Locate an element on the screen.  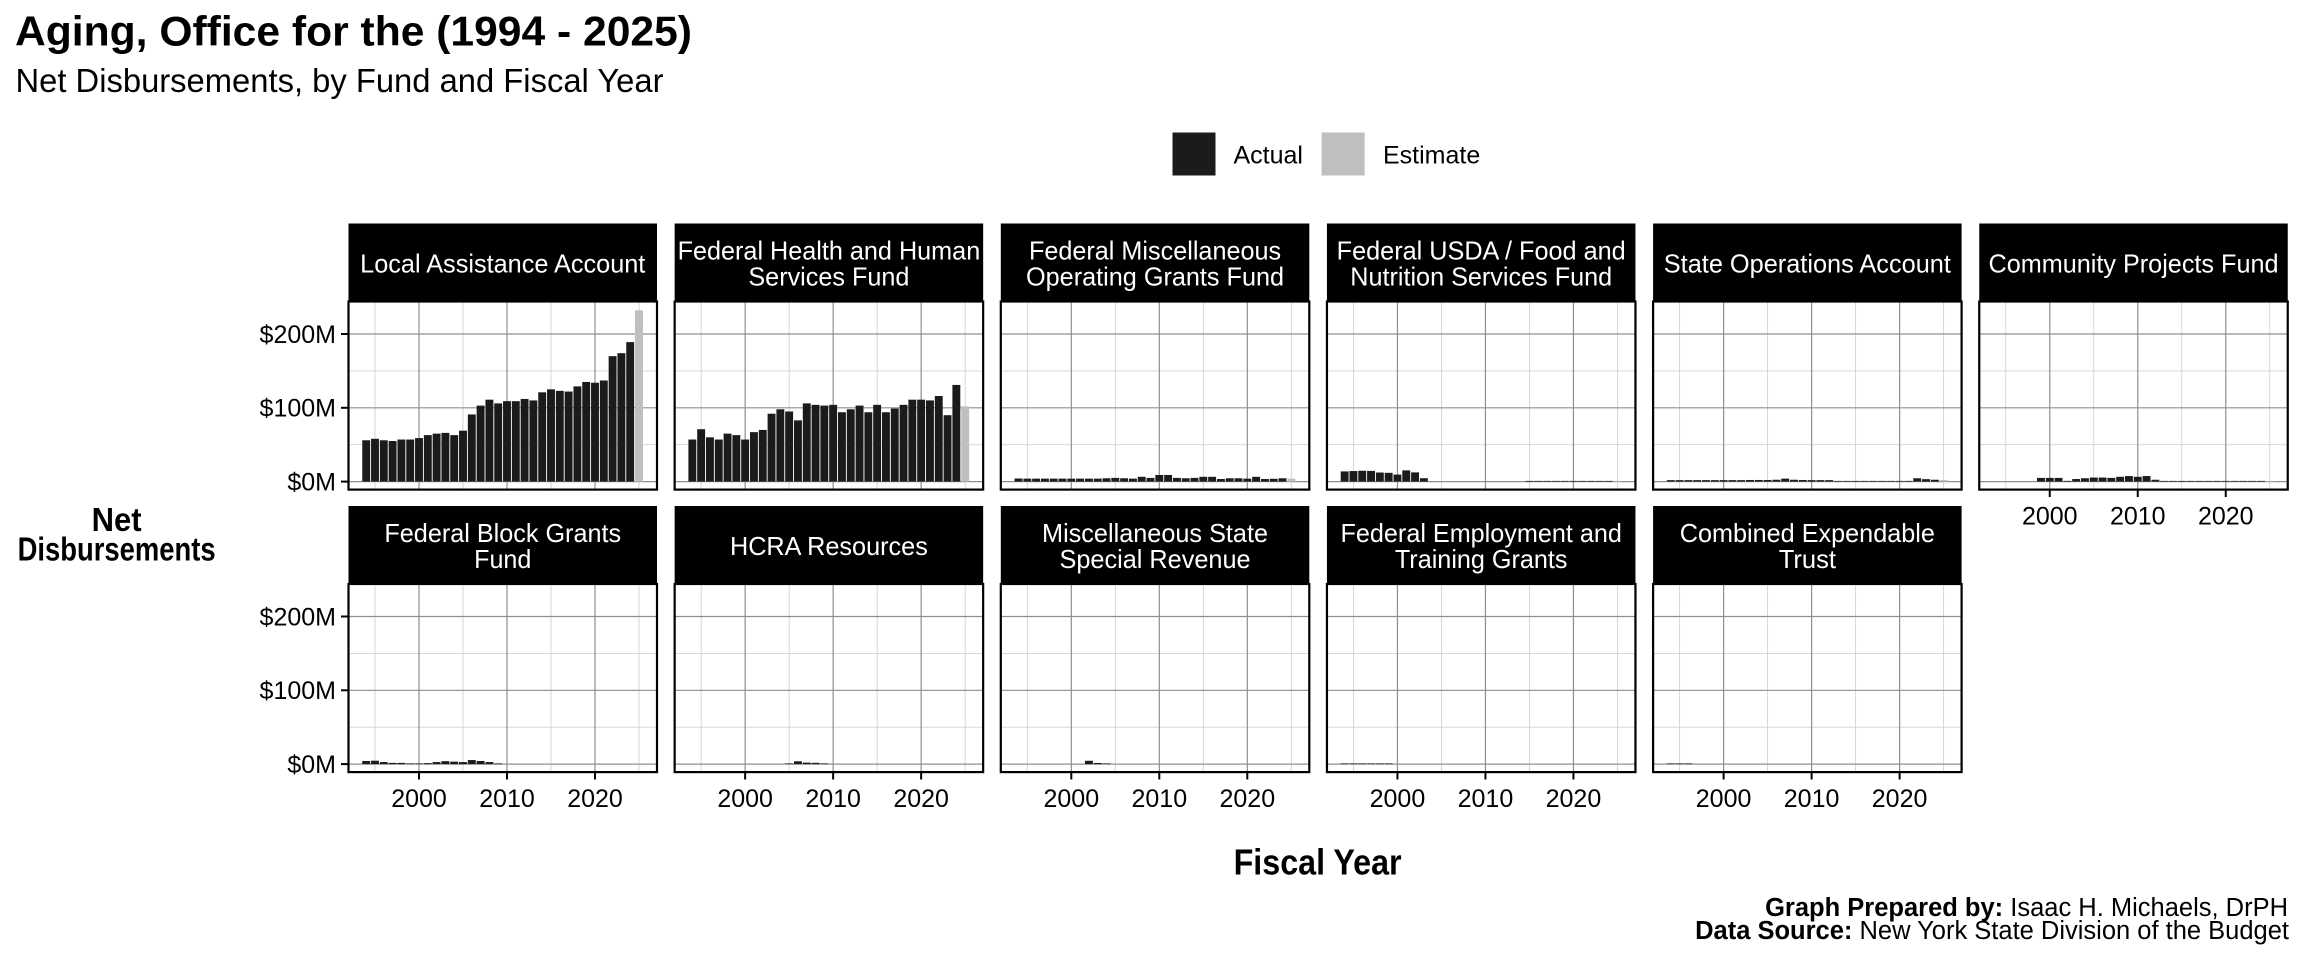
svg-text: Estimate is located at coordinates (1431, 155).